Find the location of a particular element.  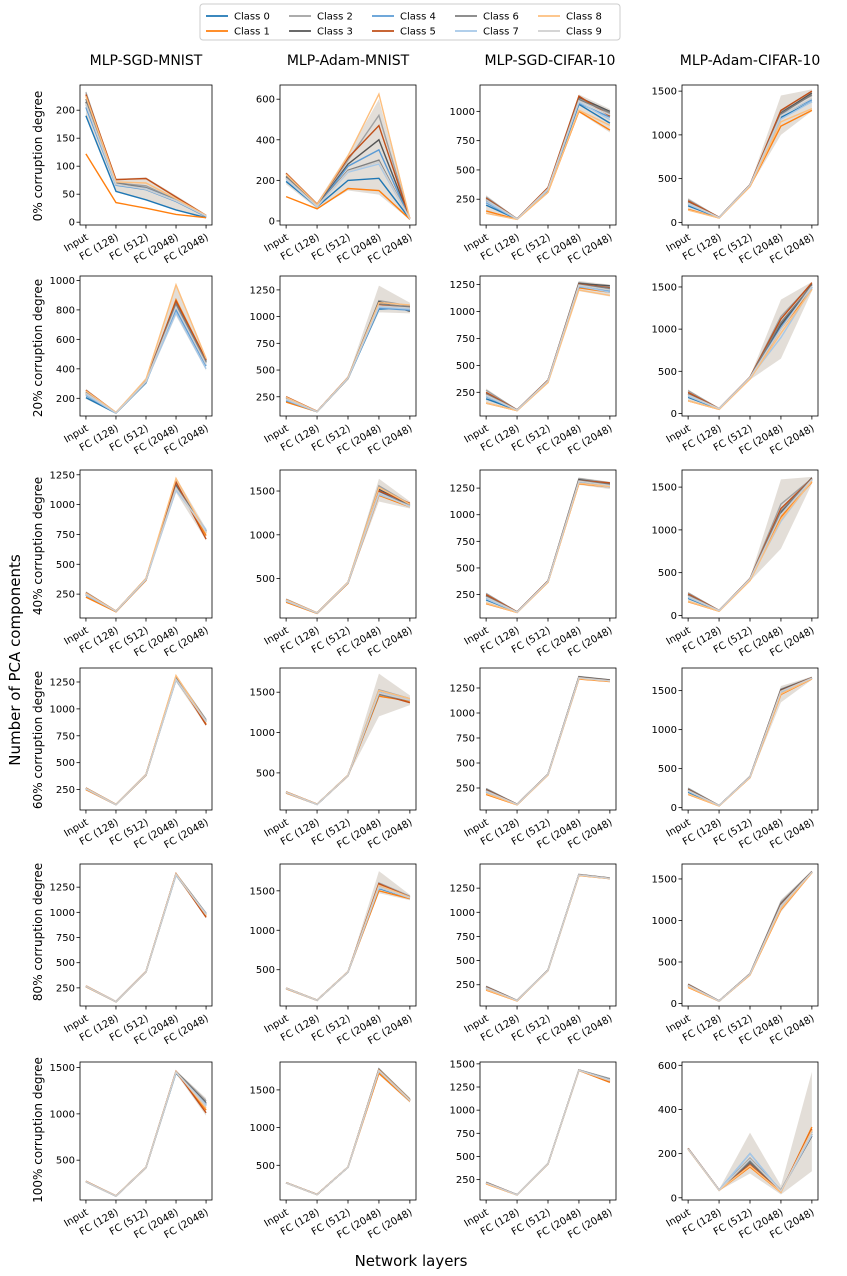

column-title-sgd-cifar10: MLP-SGD-CIFAR-10 is located at coordinates (550, 61).